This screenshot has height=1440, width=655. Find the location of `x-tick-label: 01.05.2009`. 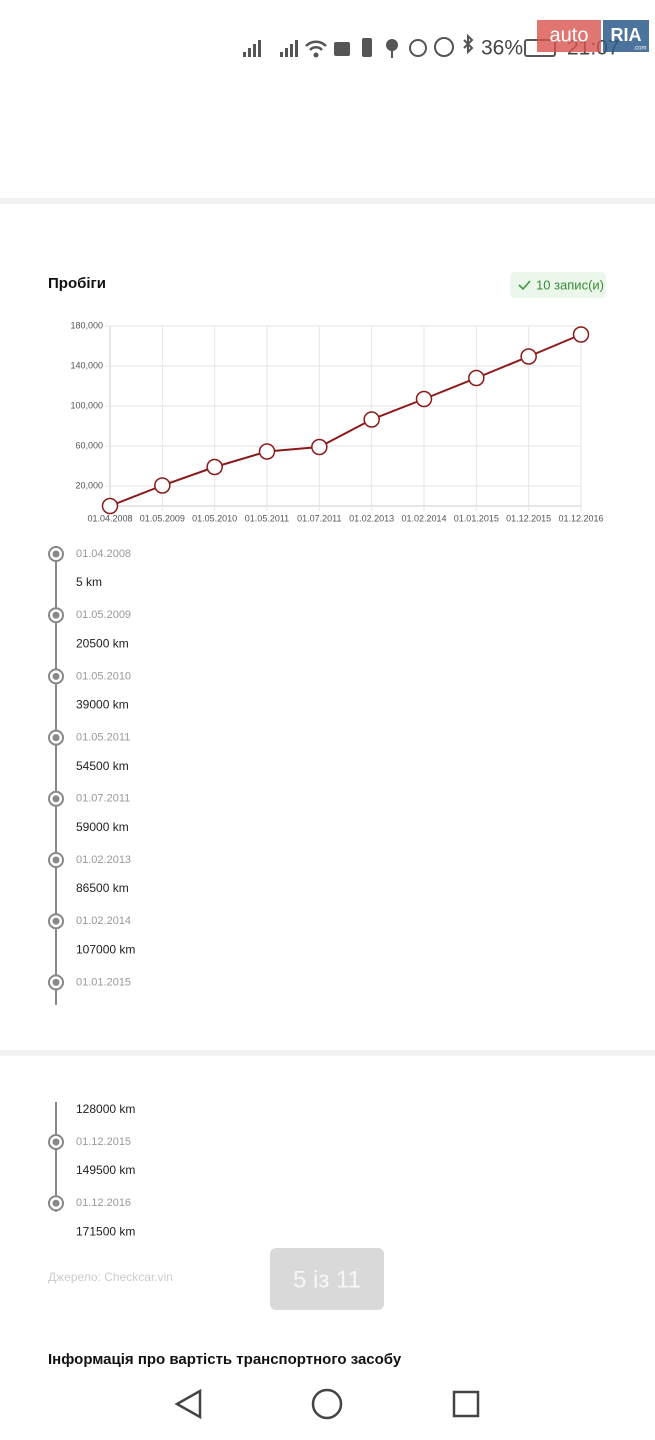

x-tick-label: 01.05.2009 is located at coordinates (162, 518).